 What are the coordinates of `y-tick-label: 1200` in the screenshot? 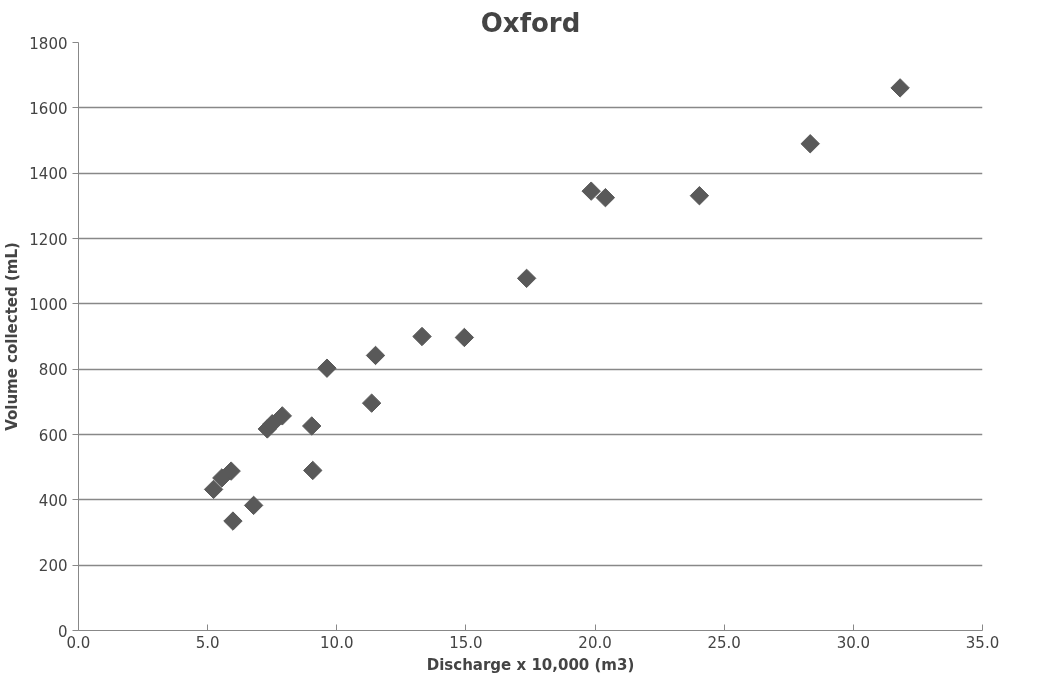 It's located at (48, 239).